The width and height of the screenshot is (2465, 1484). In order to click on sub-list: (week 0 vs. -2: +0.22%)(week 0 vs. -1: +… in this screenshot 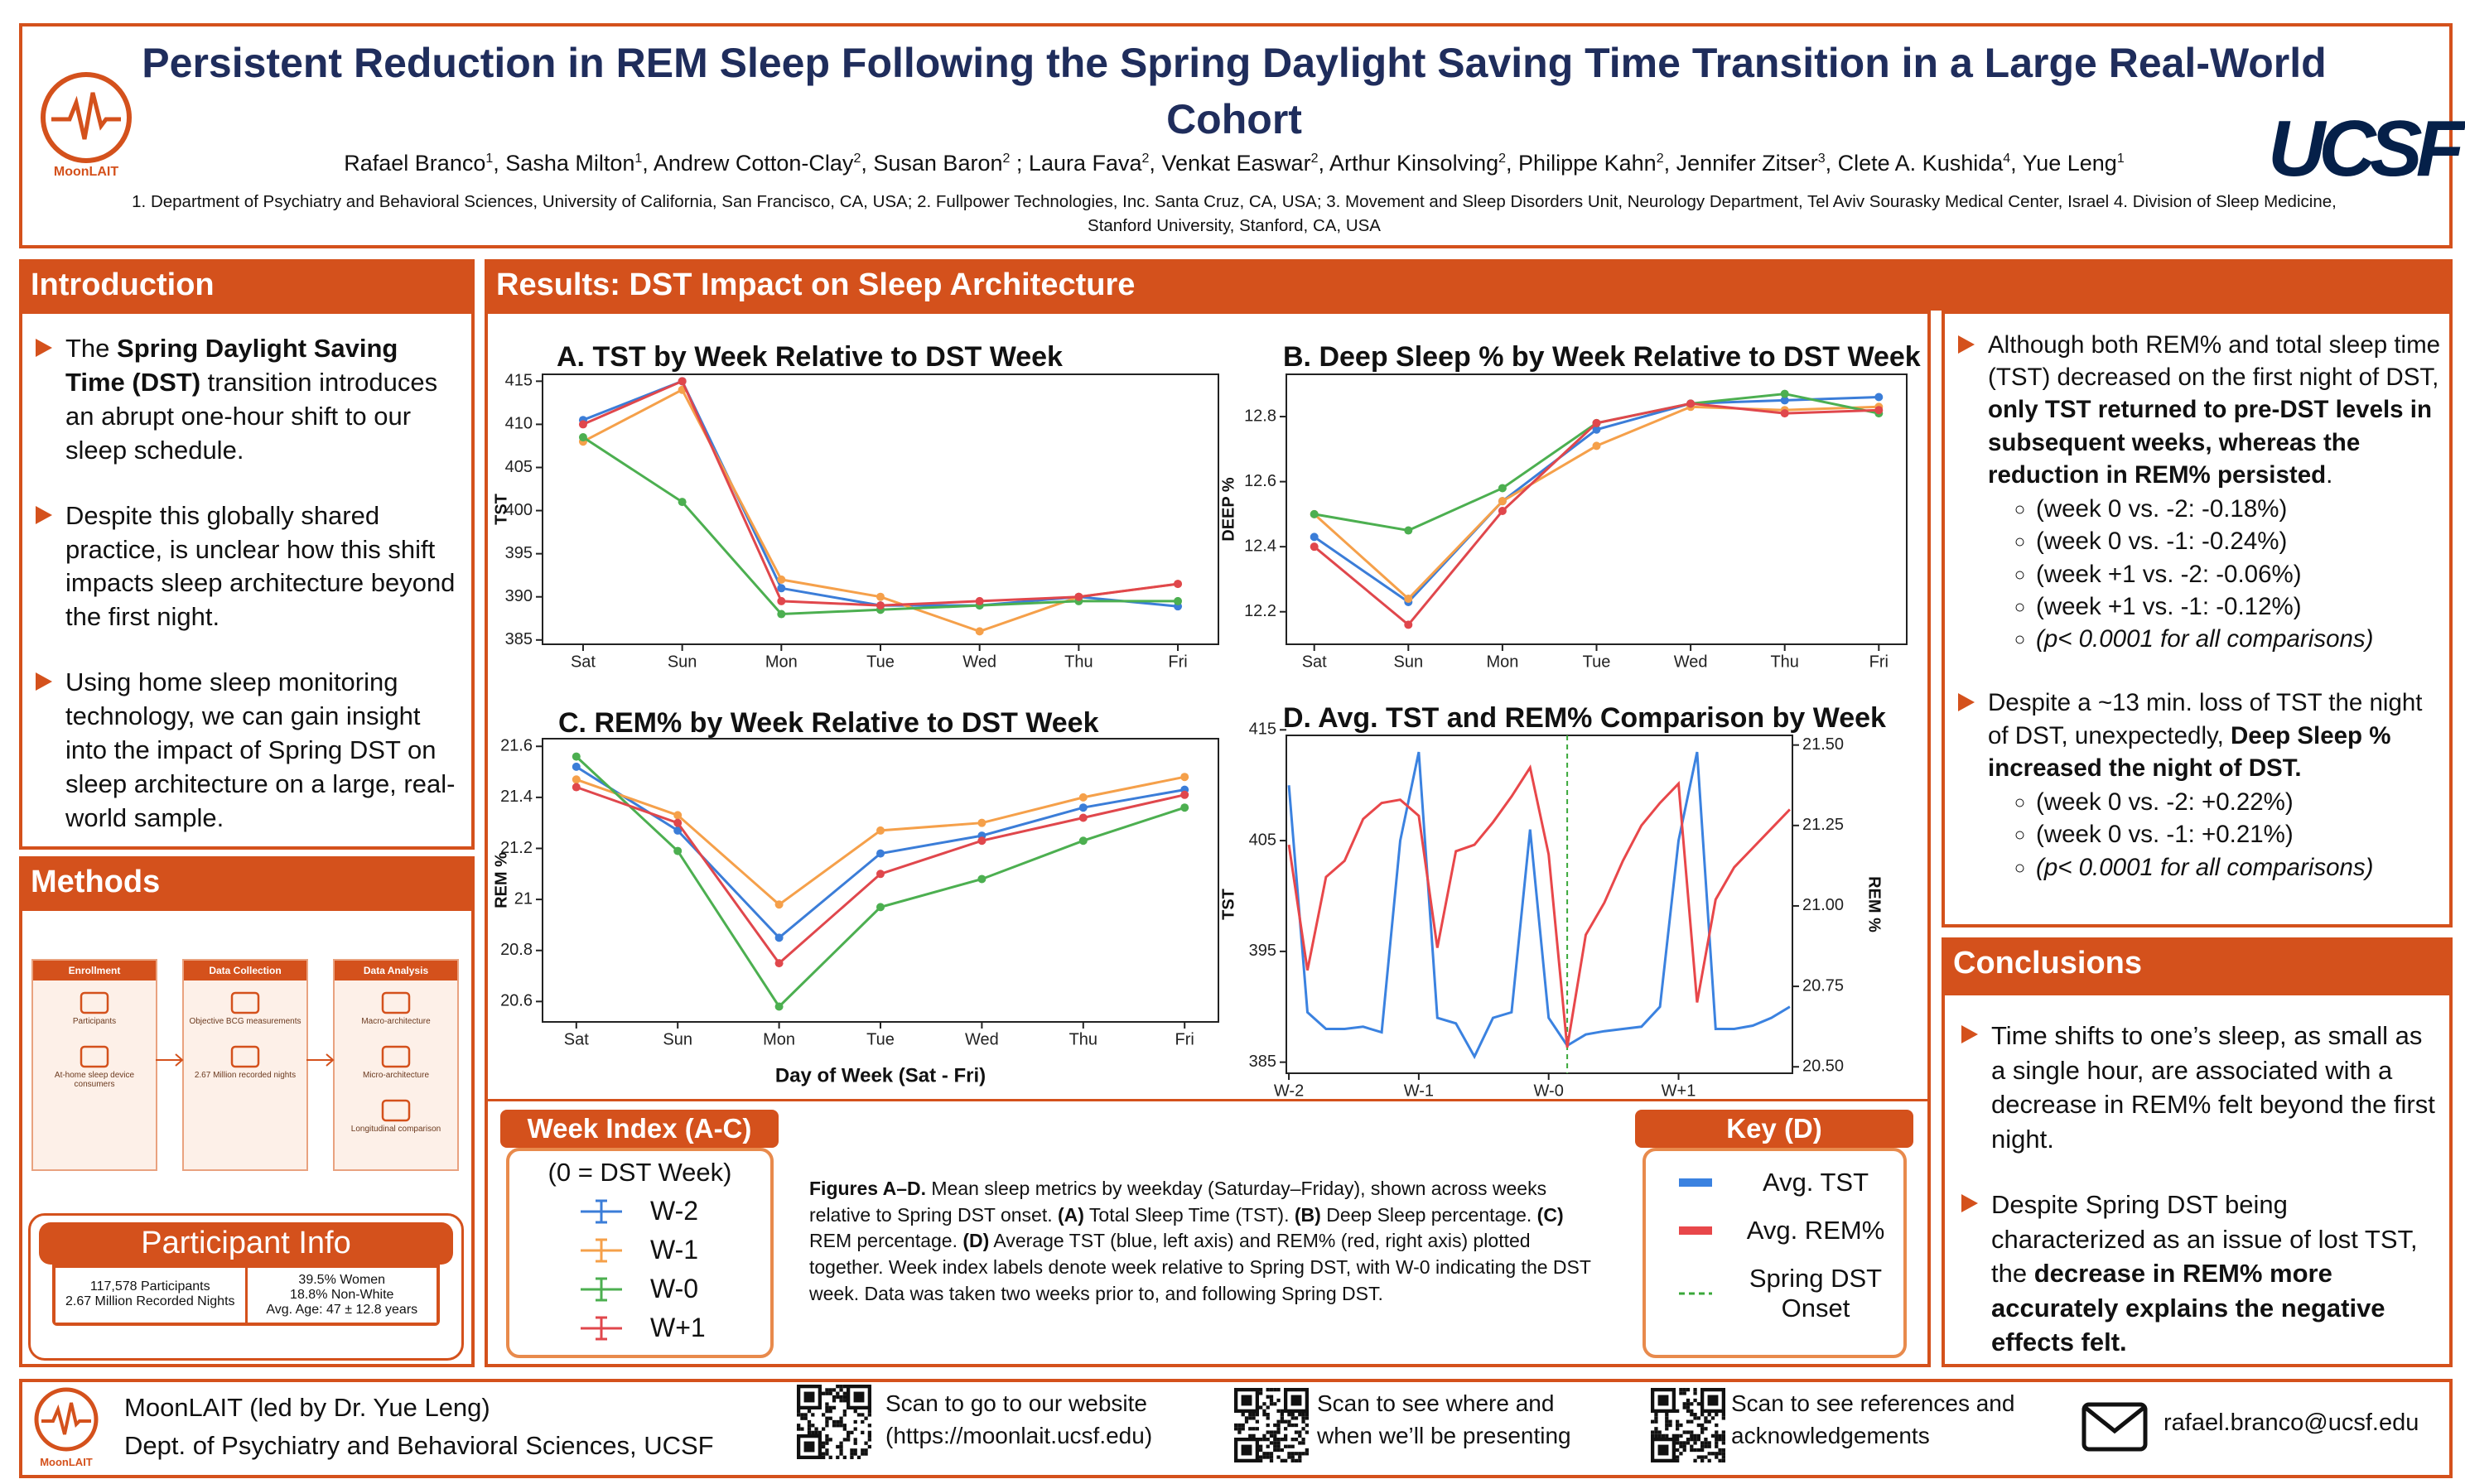, I will do `click(2214, 835)`.